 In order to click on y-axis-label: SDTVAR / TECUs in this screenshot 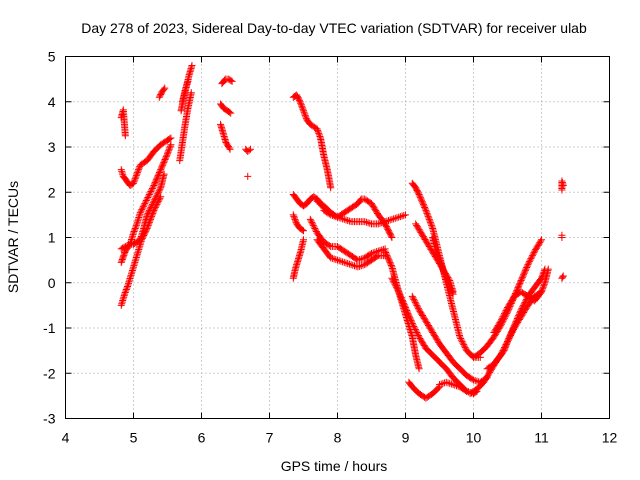, I will do `click(13, 237)`.